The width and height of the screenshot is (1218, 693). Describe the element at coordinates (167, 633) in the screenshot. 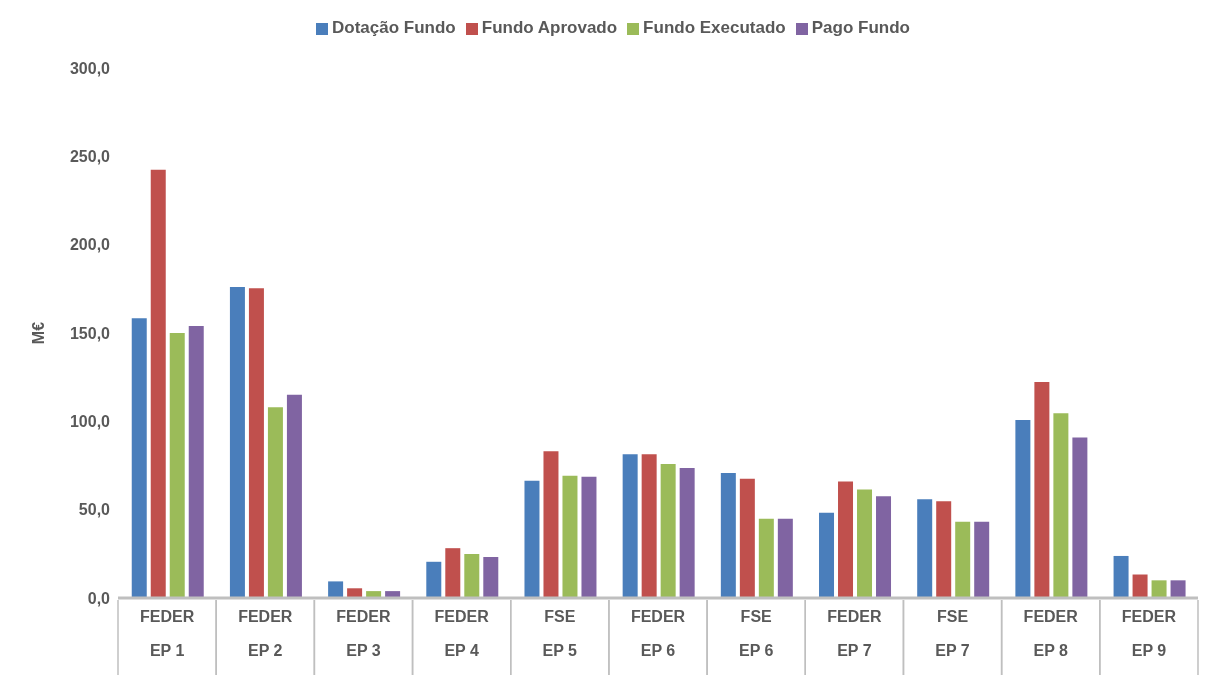

I see `x-tick-label: FEDER EP 1` at that location.